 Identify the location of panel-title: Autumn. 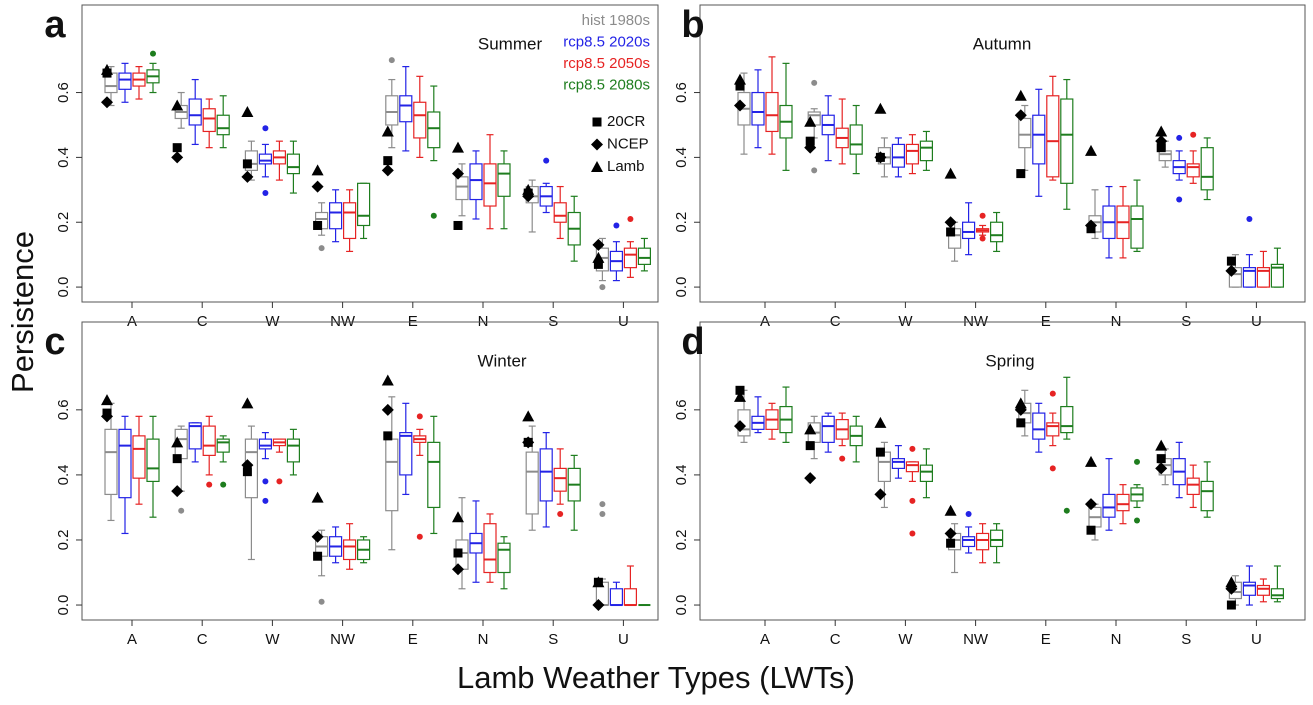
(1002, 43).